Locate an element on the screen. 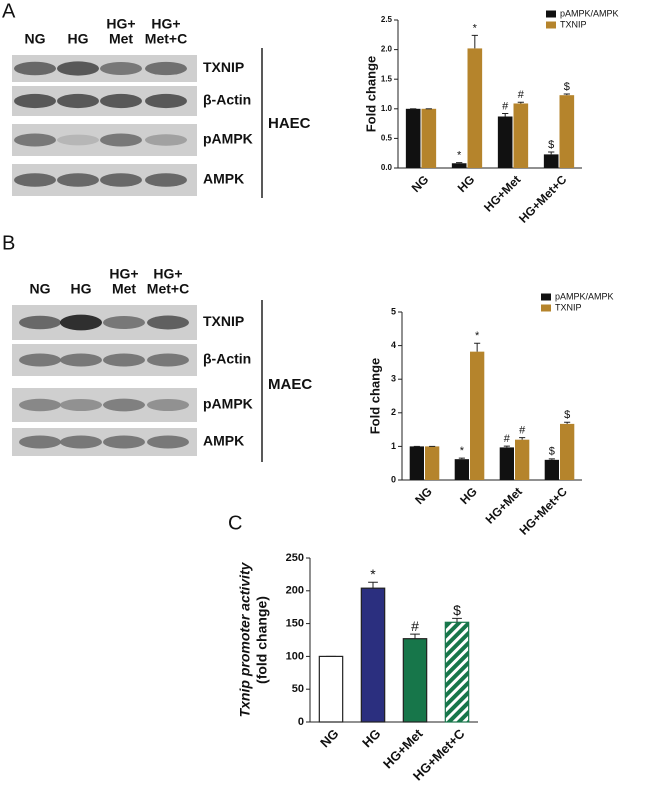 This screenshot has height=791, width=667. y-tick-label: 1.5 is located at coordinates (387, 78).